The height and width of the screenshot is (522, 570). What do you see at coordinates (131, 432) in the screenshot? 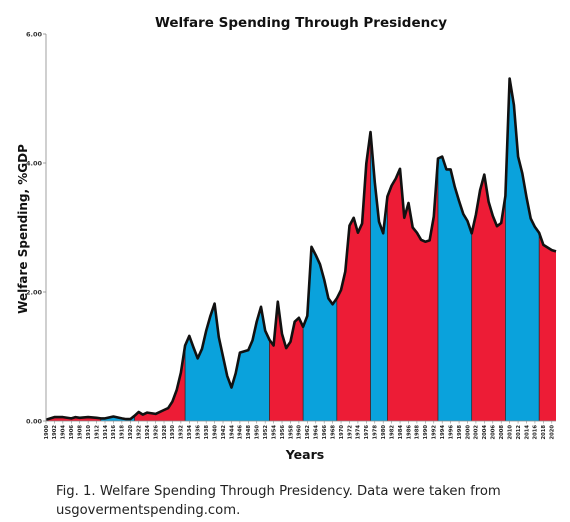
I see `x-tick-label: 1920` at bounding box center [131, 432].